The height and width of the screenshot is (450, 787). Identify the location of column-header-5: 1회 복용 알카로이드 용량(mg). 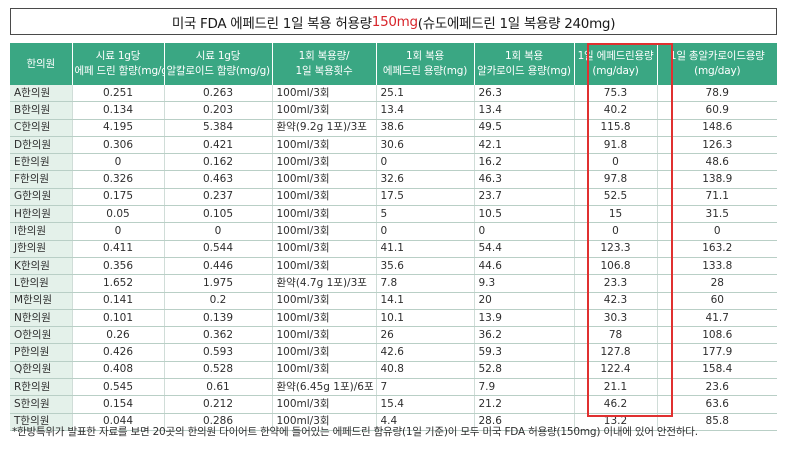
(524, 64).